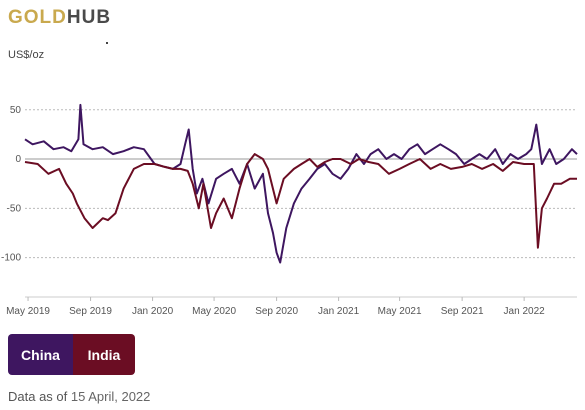 Image resolution: width=585 pixels, height=410 pixels. I want to click on x-tick-label: Jan 2020, so click(153, 311).